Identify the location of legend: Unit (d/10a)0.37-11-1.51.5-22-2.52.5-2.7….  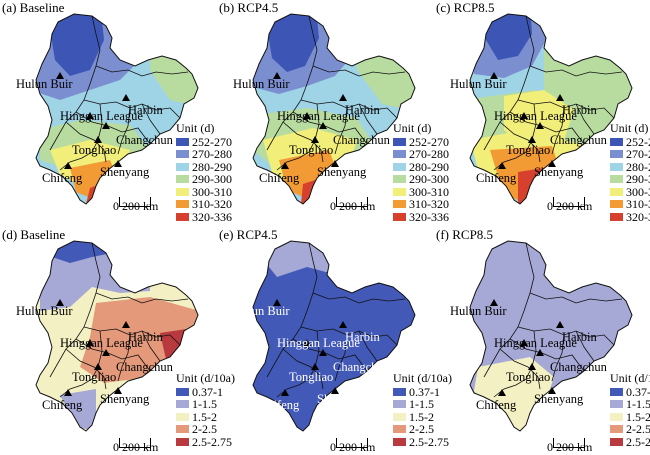
(630, 410).